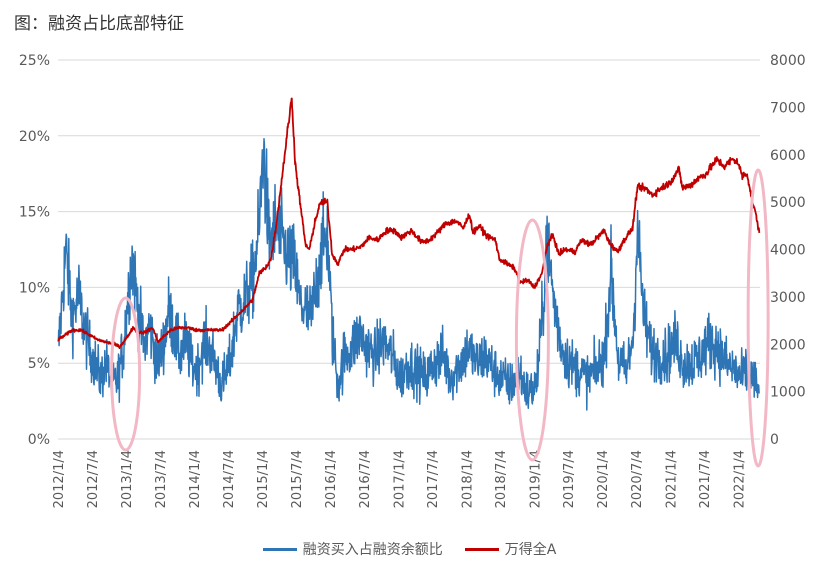 This screenshot has width=819, height=566. I want to click on x-tick-label: 2020/1/4, so click(603, 479).